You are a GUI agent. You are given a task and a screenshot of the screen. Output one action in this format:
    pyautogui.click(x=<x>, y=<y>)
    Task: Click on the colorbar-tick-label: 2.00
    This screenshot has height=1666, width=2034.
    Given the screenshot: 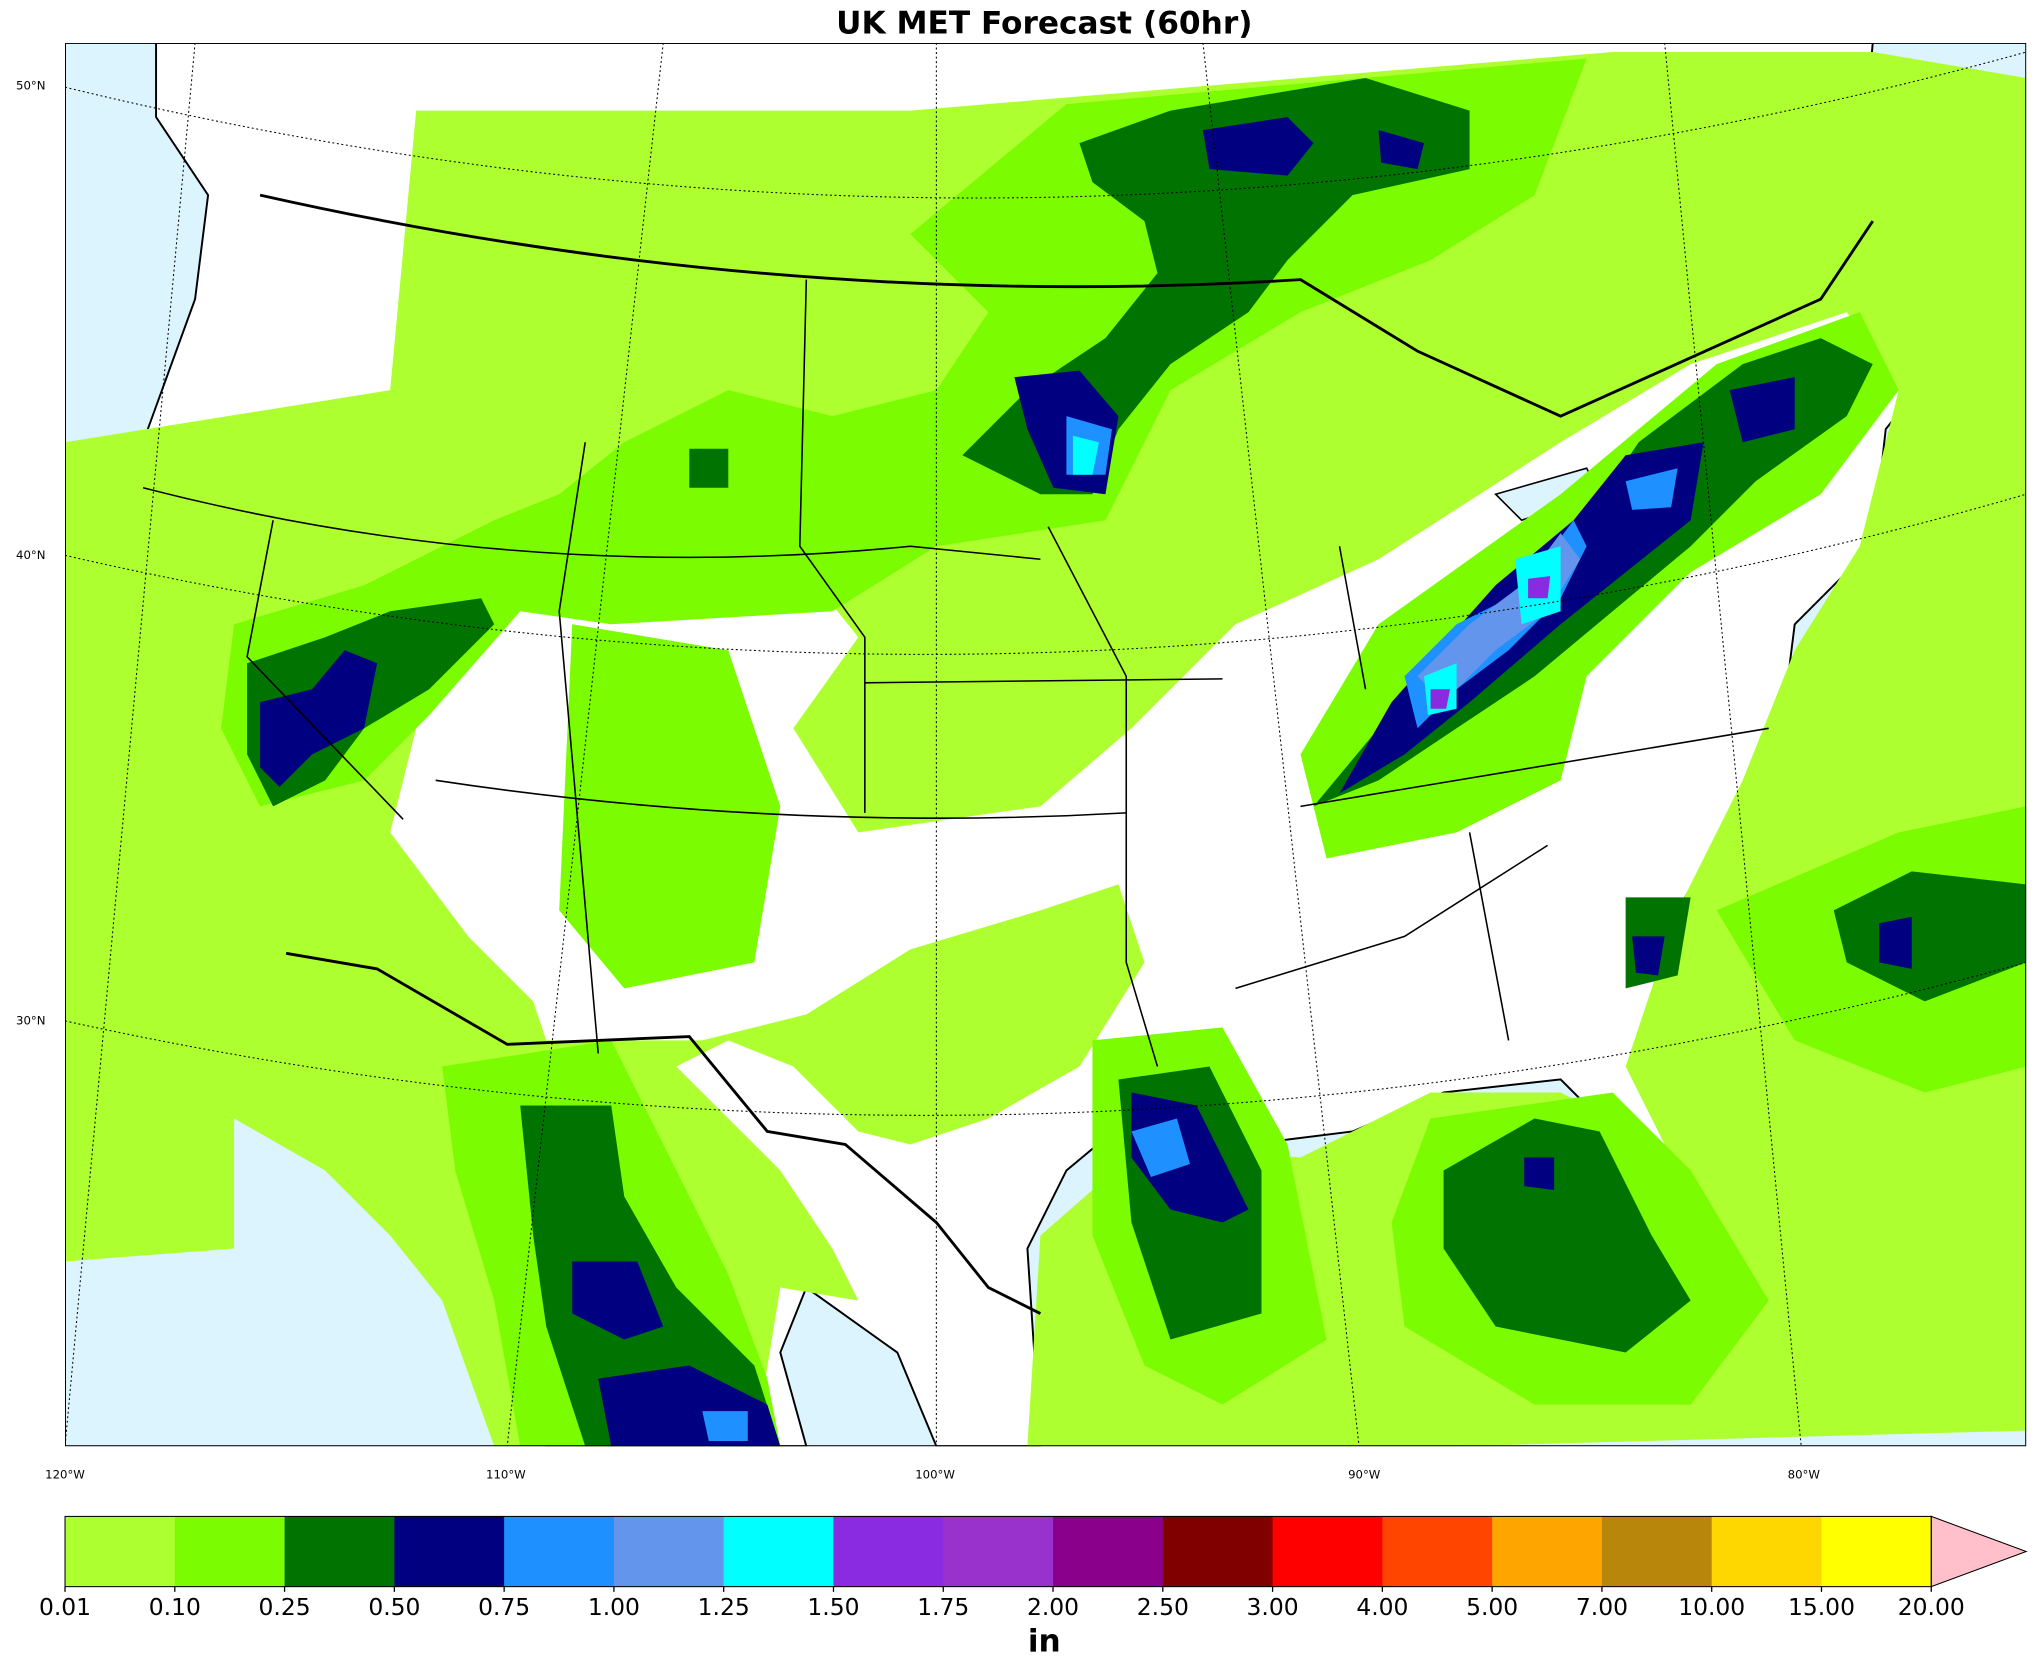 What is the action you would take?
    pyautogui.click(x=1053, y=1607)
    